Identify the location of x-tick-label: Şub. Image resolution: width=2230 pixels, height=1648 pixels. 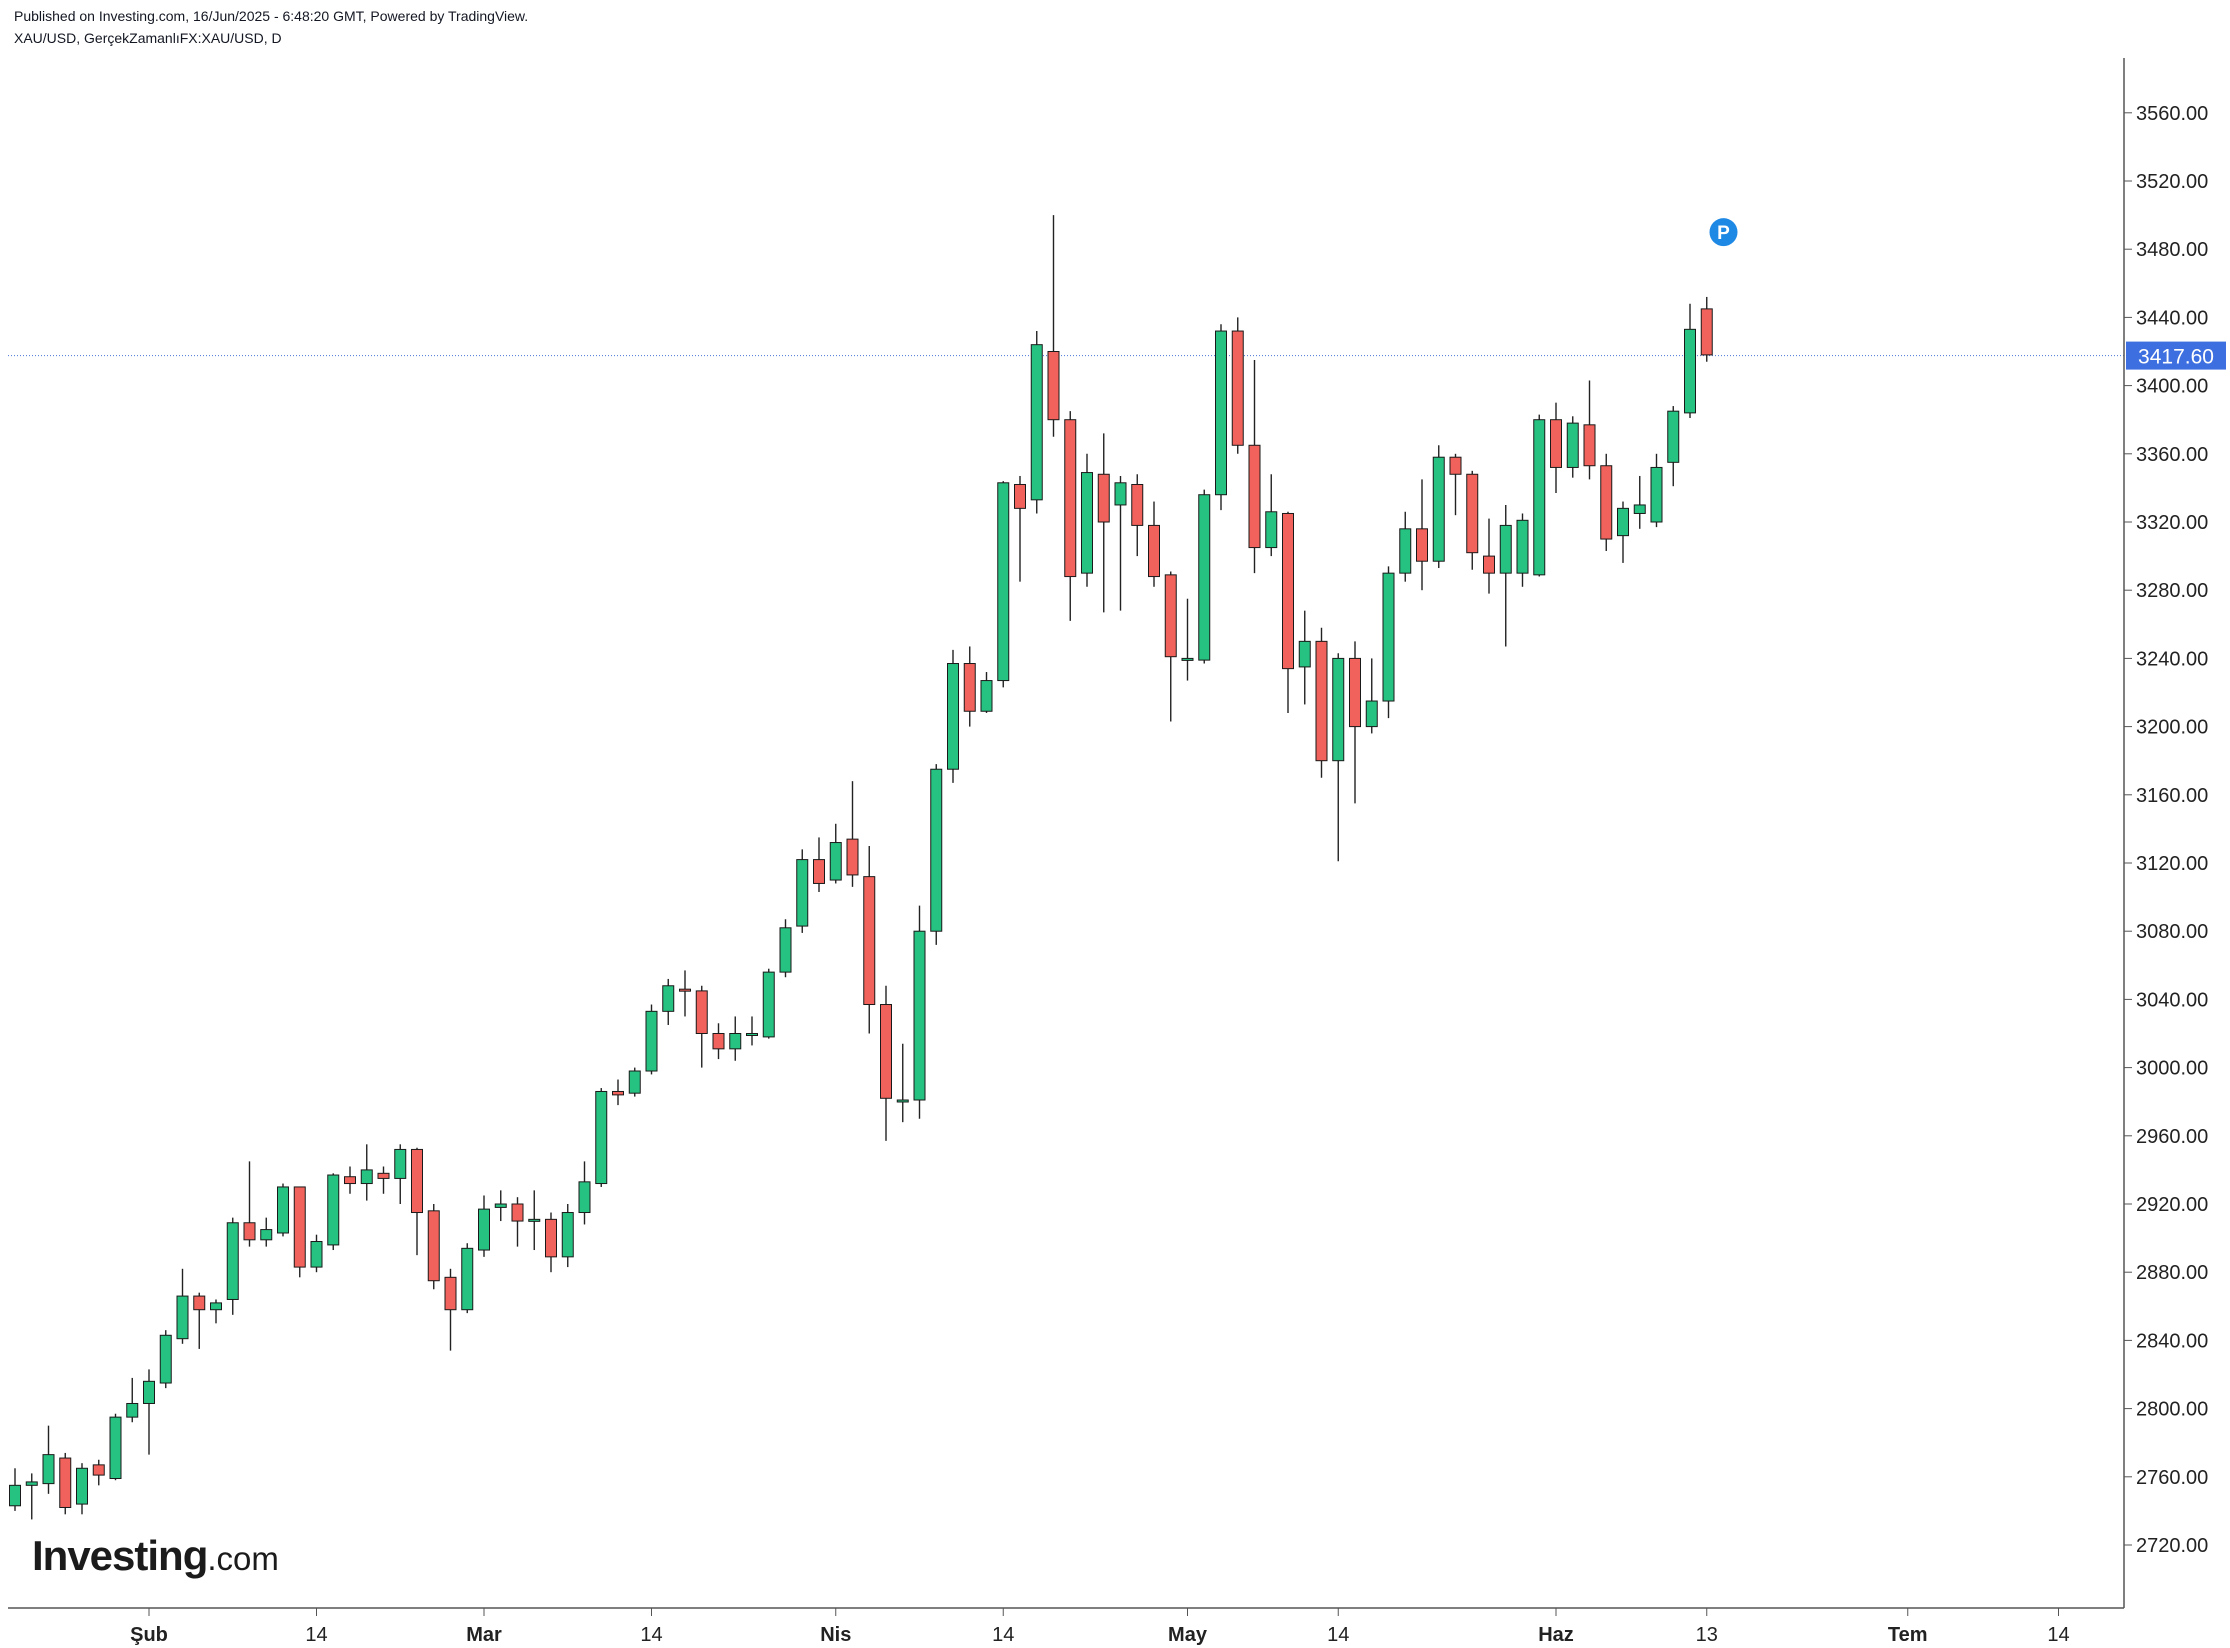
(149, 1635).